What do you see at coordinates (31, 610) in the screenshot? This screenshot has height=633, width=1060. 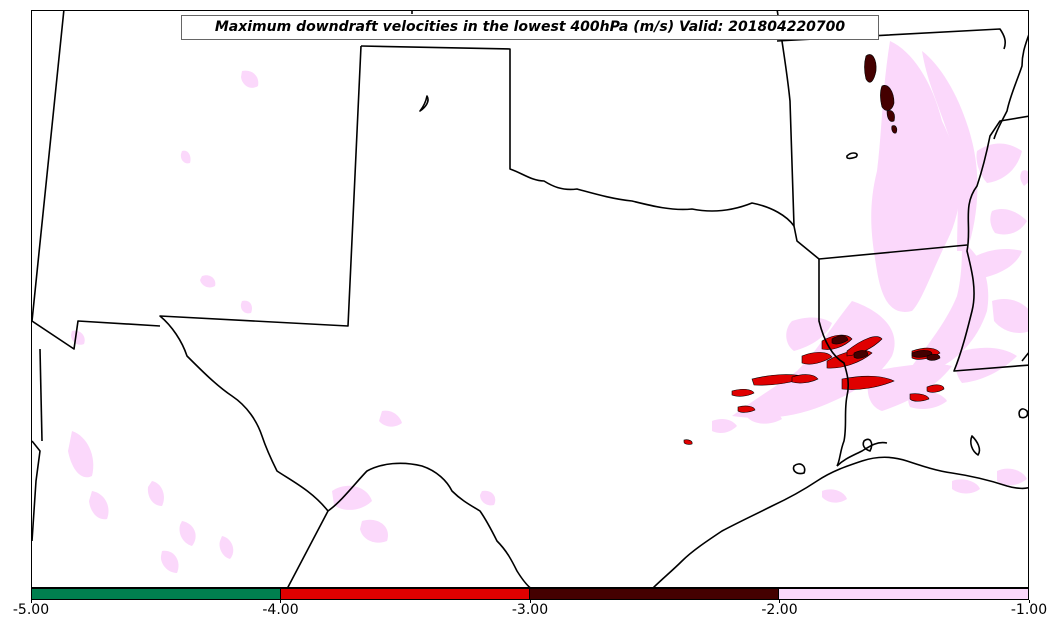 I see `colorbar-tick-label: -5.00` at bounding box center [31, 610].